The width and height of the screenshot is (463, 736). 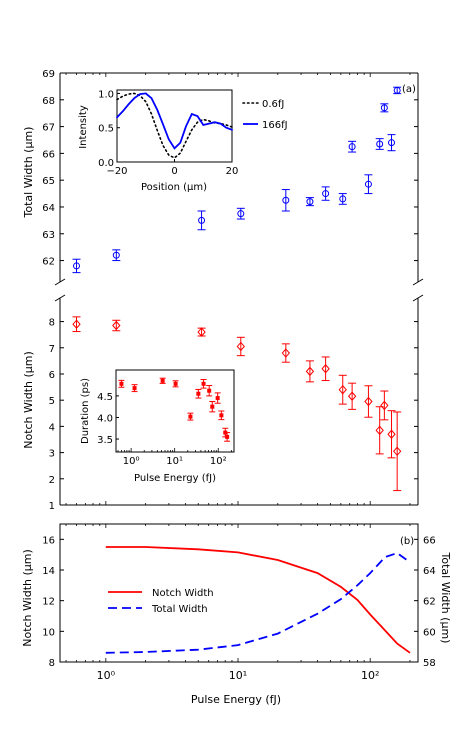 What do you see at coordinates (106, 163) in the screenshot?
I see `inset-intensity-ytick-label: 0.0` at bounding box center [106, 163].